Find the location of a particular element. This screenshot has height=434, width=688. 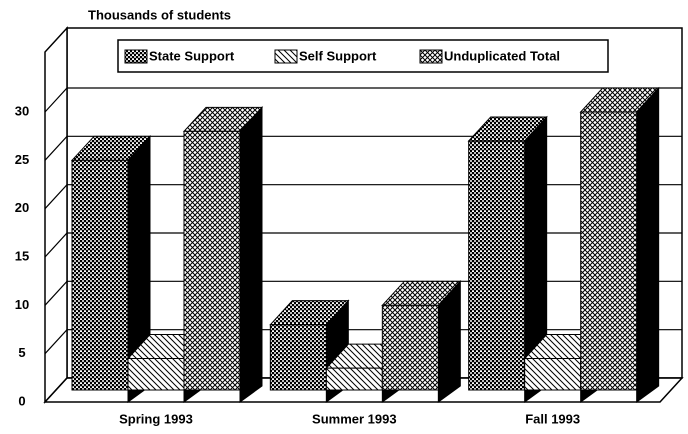

y-tick-label: 10 is located at coordinates (22, 304).